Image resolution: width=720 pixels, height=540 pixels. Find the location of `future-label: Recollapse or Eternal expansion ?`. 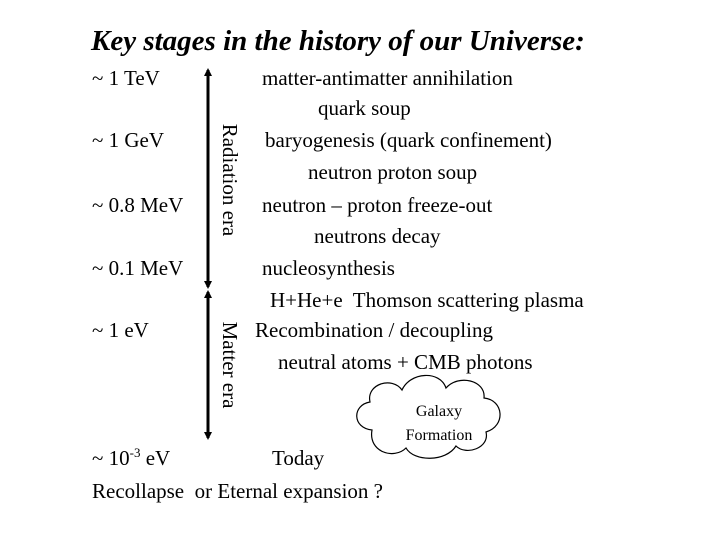

future-label: Recollapse or Eternal expansion ? is located at coordinates (237, 491).